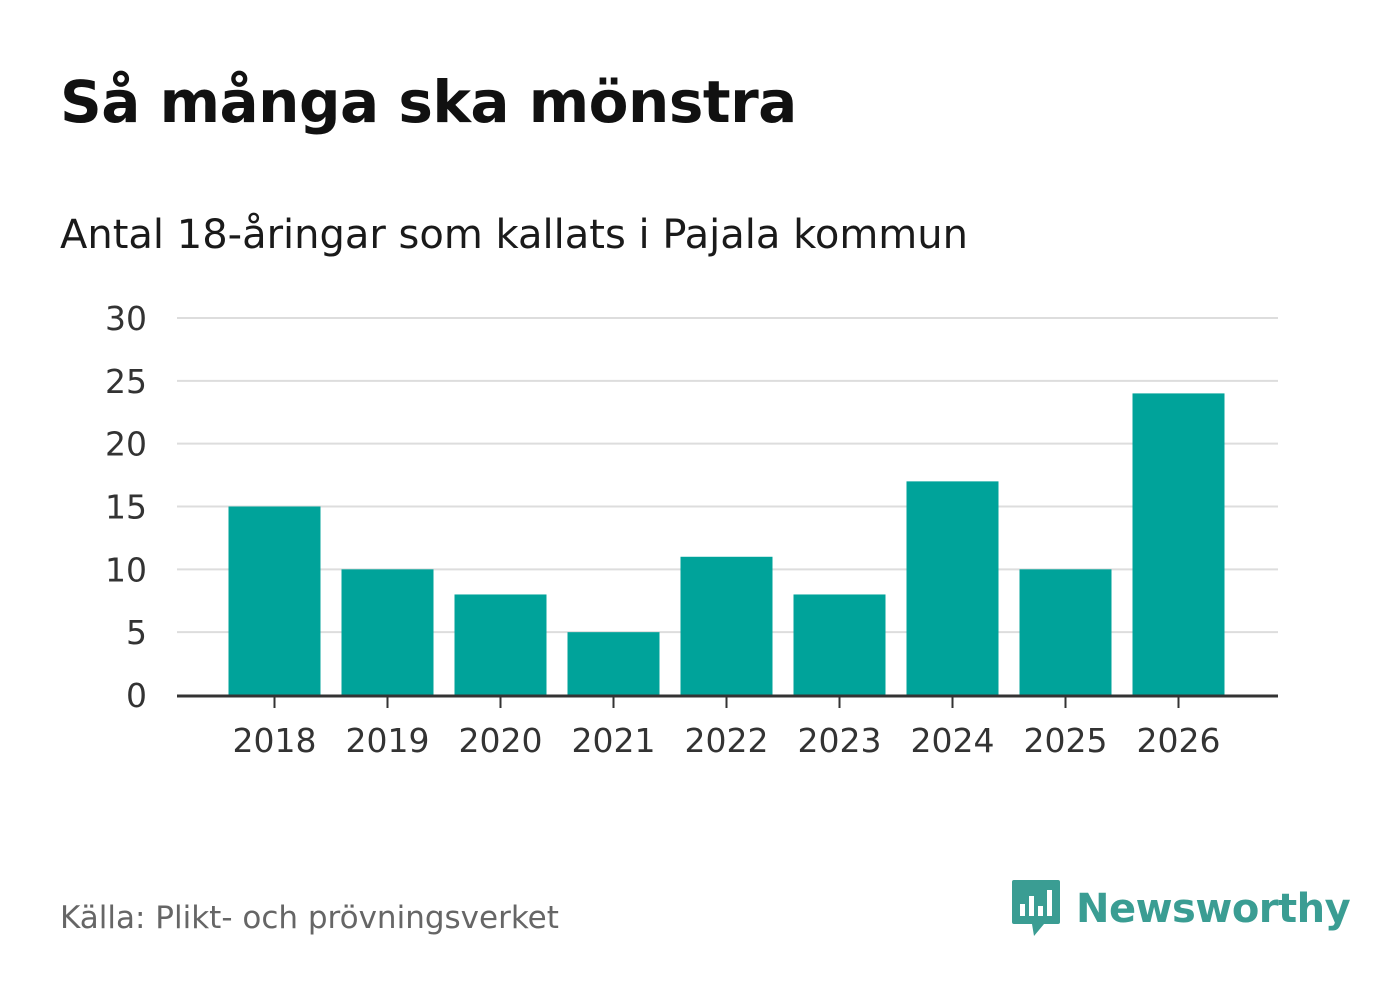 The image size is (1382, 999). Describe the element at coordinates (1178, 544) in the screenshot. I see `bar-2026` at that location.